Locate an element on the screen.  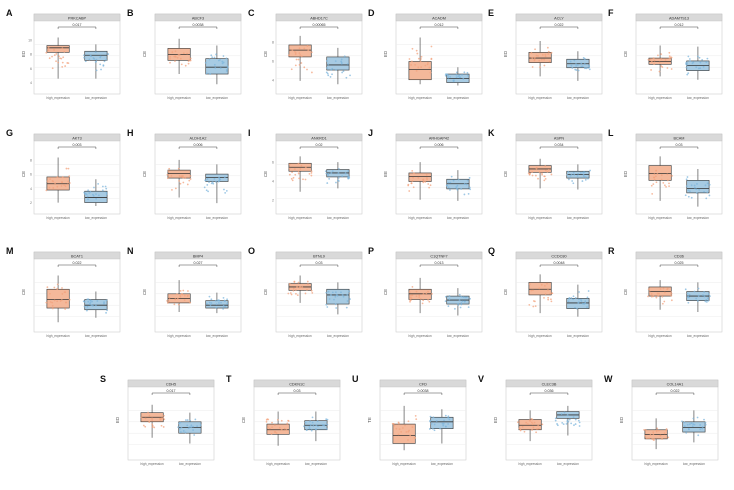
p-value-label: 0.027 is located at coordinates (198, 263).